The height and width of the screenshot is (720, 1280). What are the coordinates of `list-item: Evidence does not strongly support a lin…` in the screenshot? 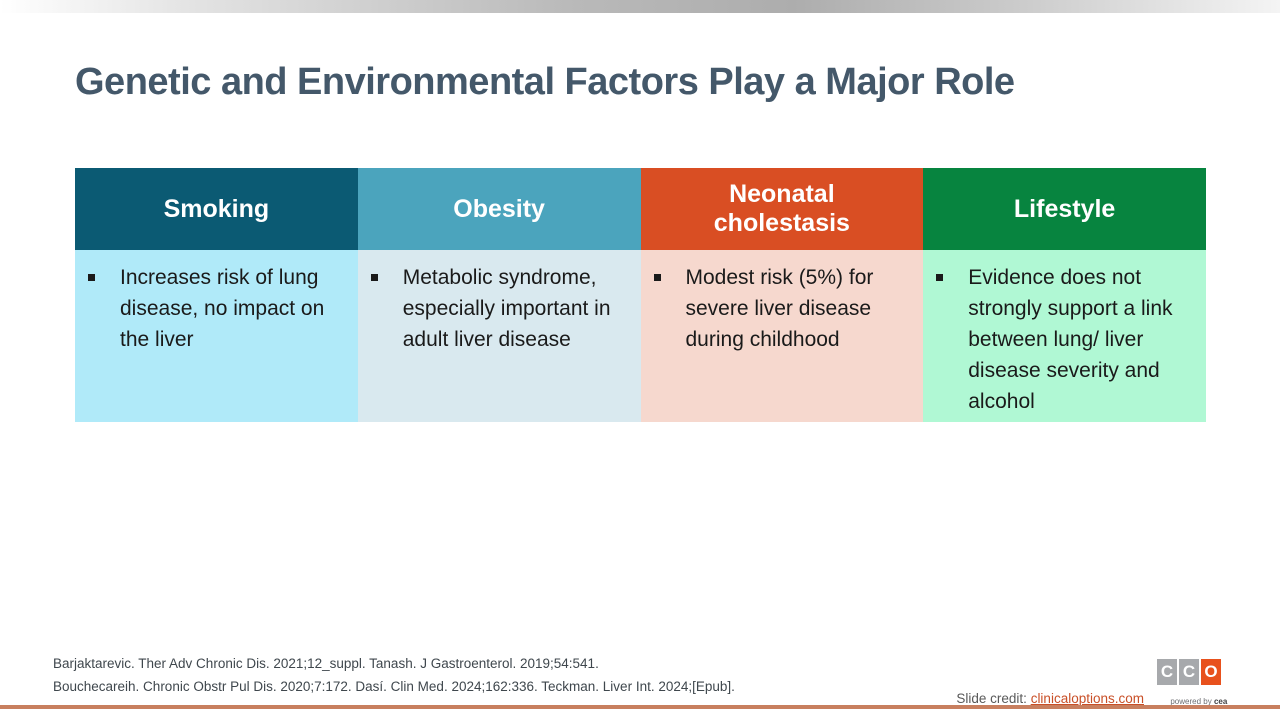 It's located at (1066, 339).